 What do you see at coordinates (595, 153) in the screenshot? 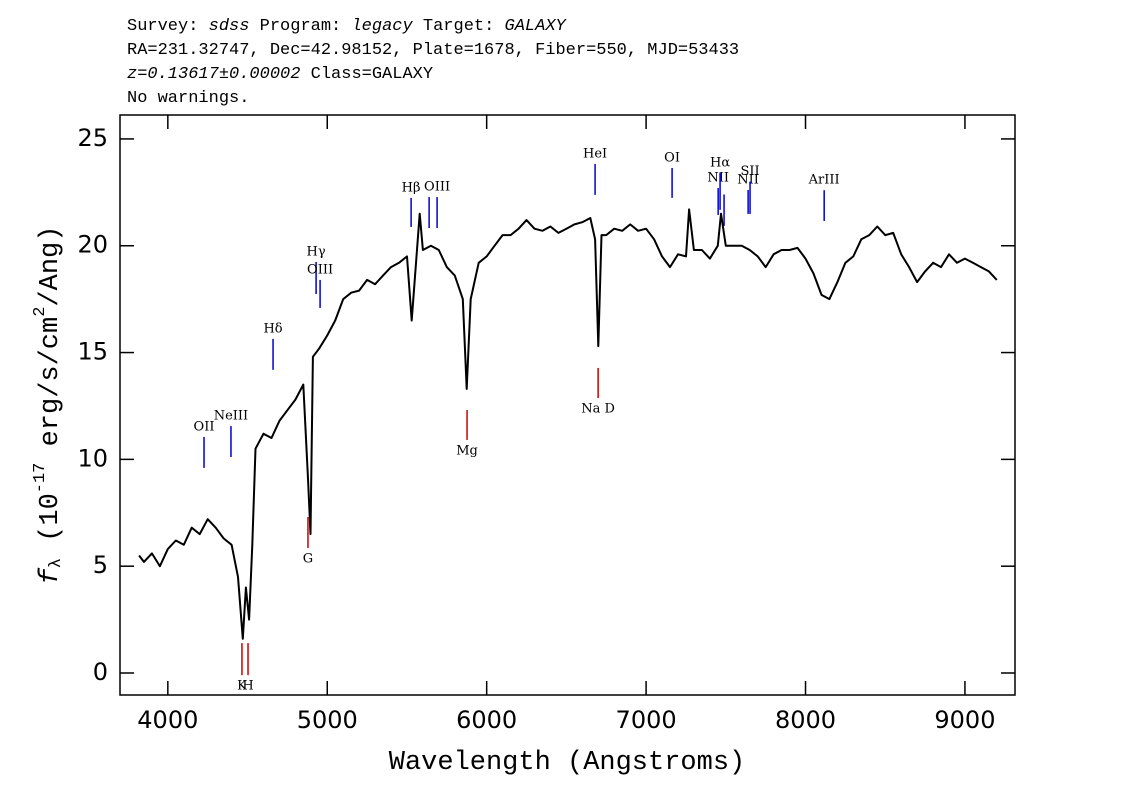
I see `line-marker-label: HeI` at bounding box center [595, 153].